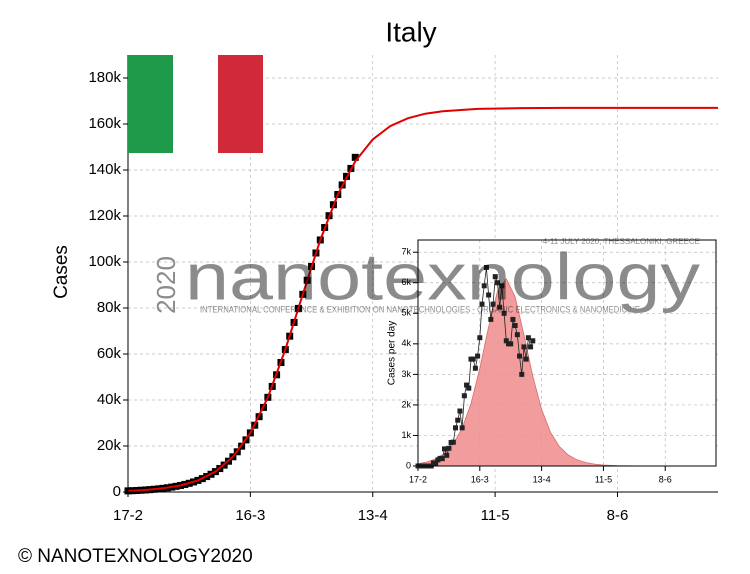  Describe the element at coordinates (406, 374) in the screenshot. I see `y-tick-label: 3k` at that location.